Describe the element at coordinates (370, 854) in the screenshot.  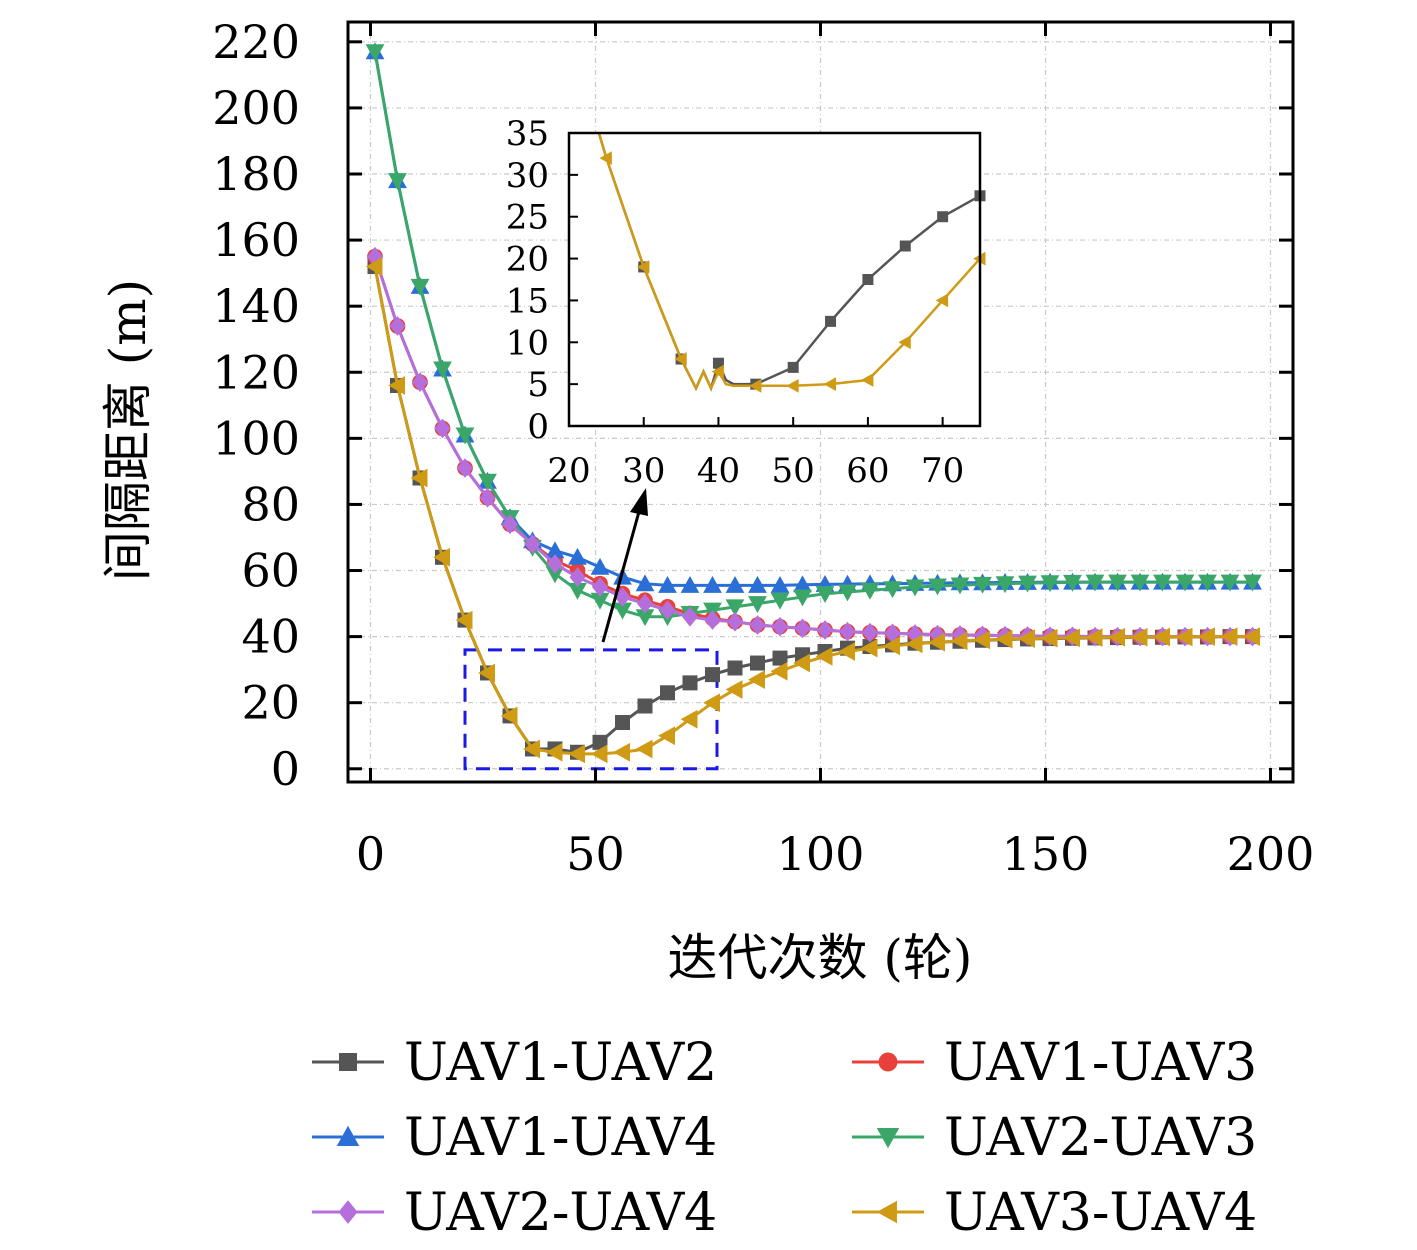
I see `x-tick-label: 0` at that location.